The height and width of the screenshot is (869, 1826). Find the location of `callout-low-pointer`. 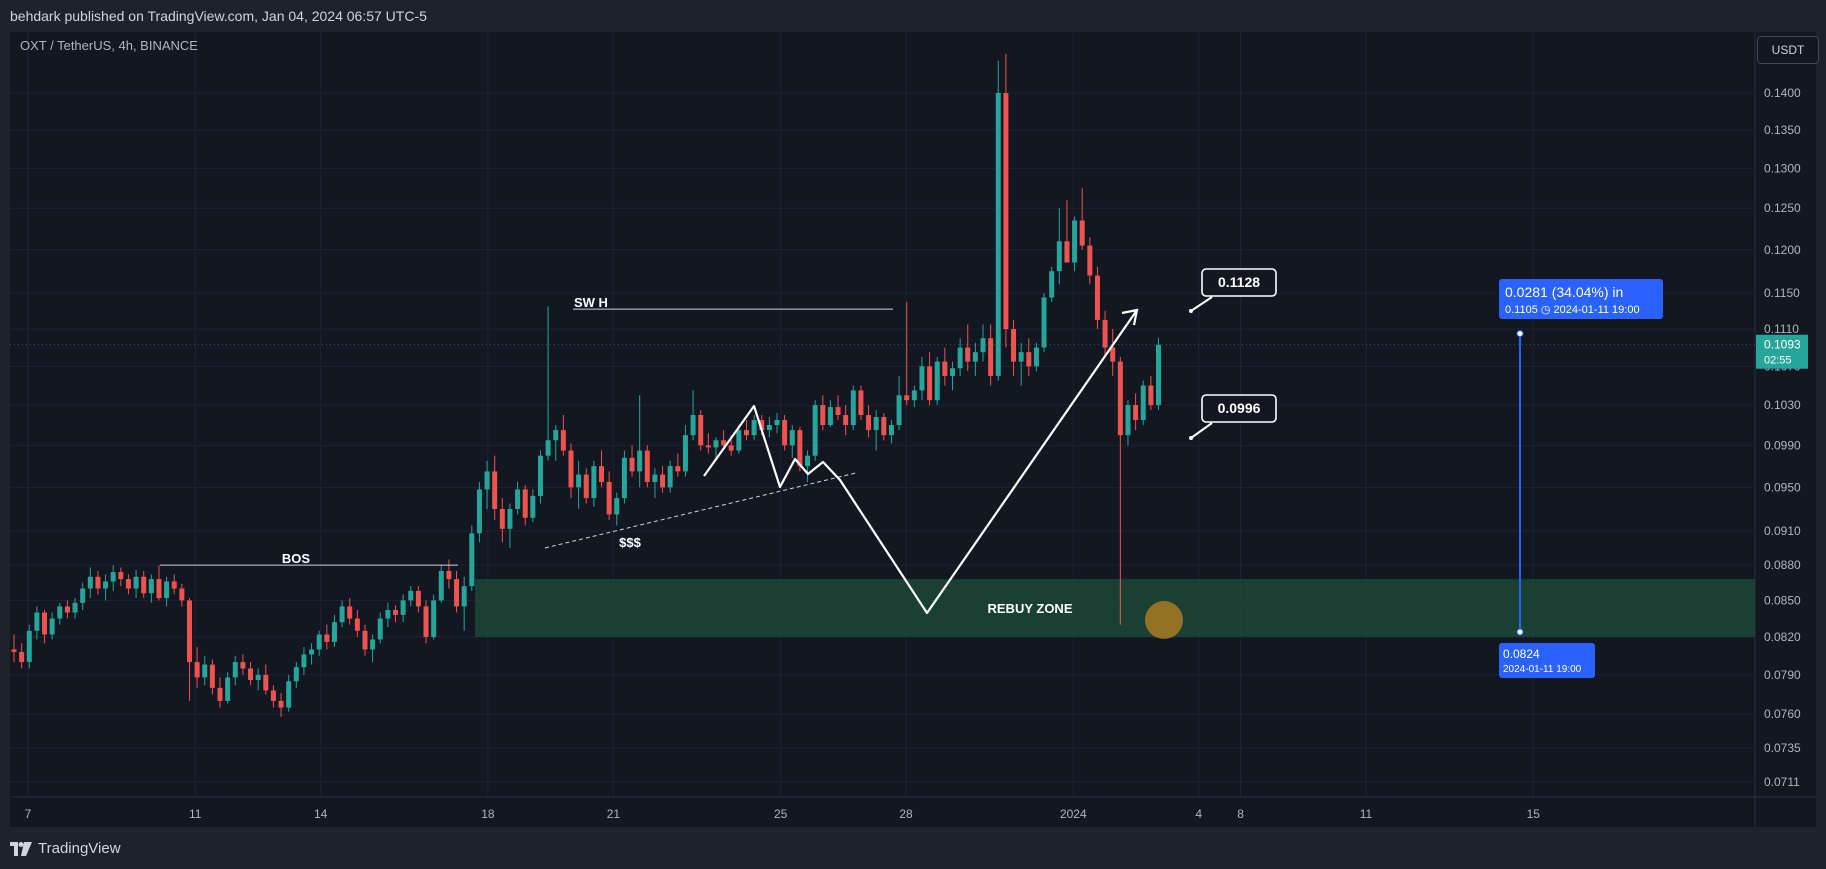

callout-low-pointer is located at coordinates (1201, 430).